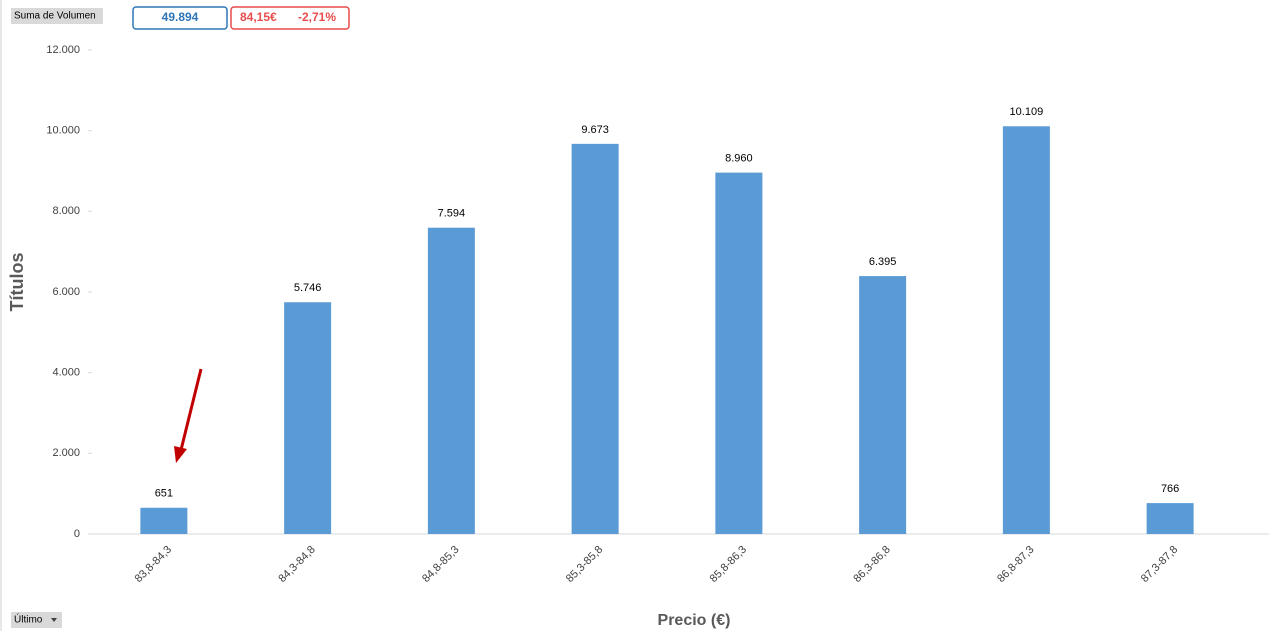 This screenshot has height=631, width=1269. I want to click on x-axis-title: Precio (€), so click(694, 620).